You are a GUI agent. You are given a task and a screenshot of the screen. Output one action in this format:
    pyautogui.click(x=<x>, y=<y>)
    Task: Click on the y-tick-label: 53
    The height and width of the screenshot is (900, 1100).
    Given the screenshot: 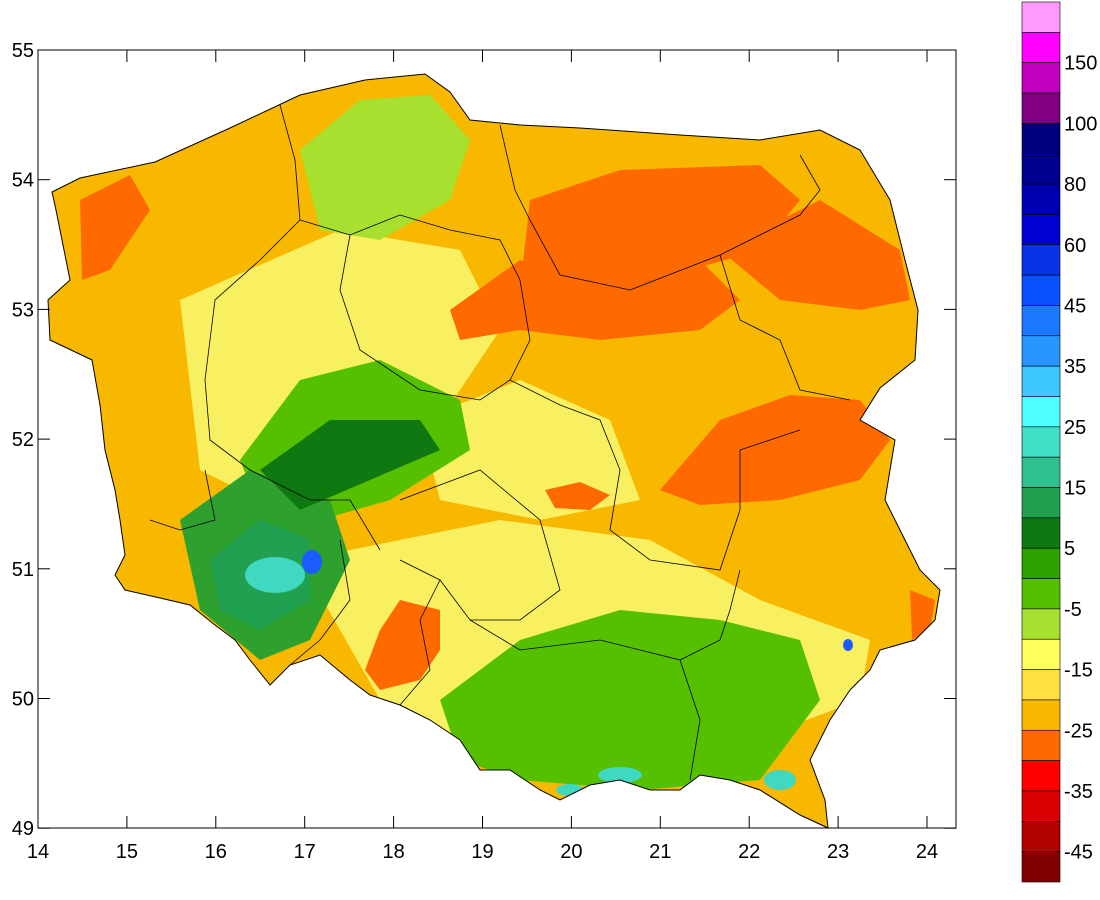 What is the action you would take?
    pyautogui.click(x=23, y=310)
    